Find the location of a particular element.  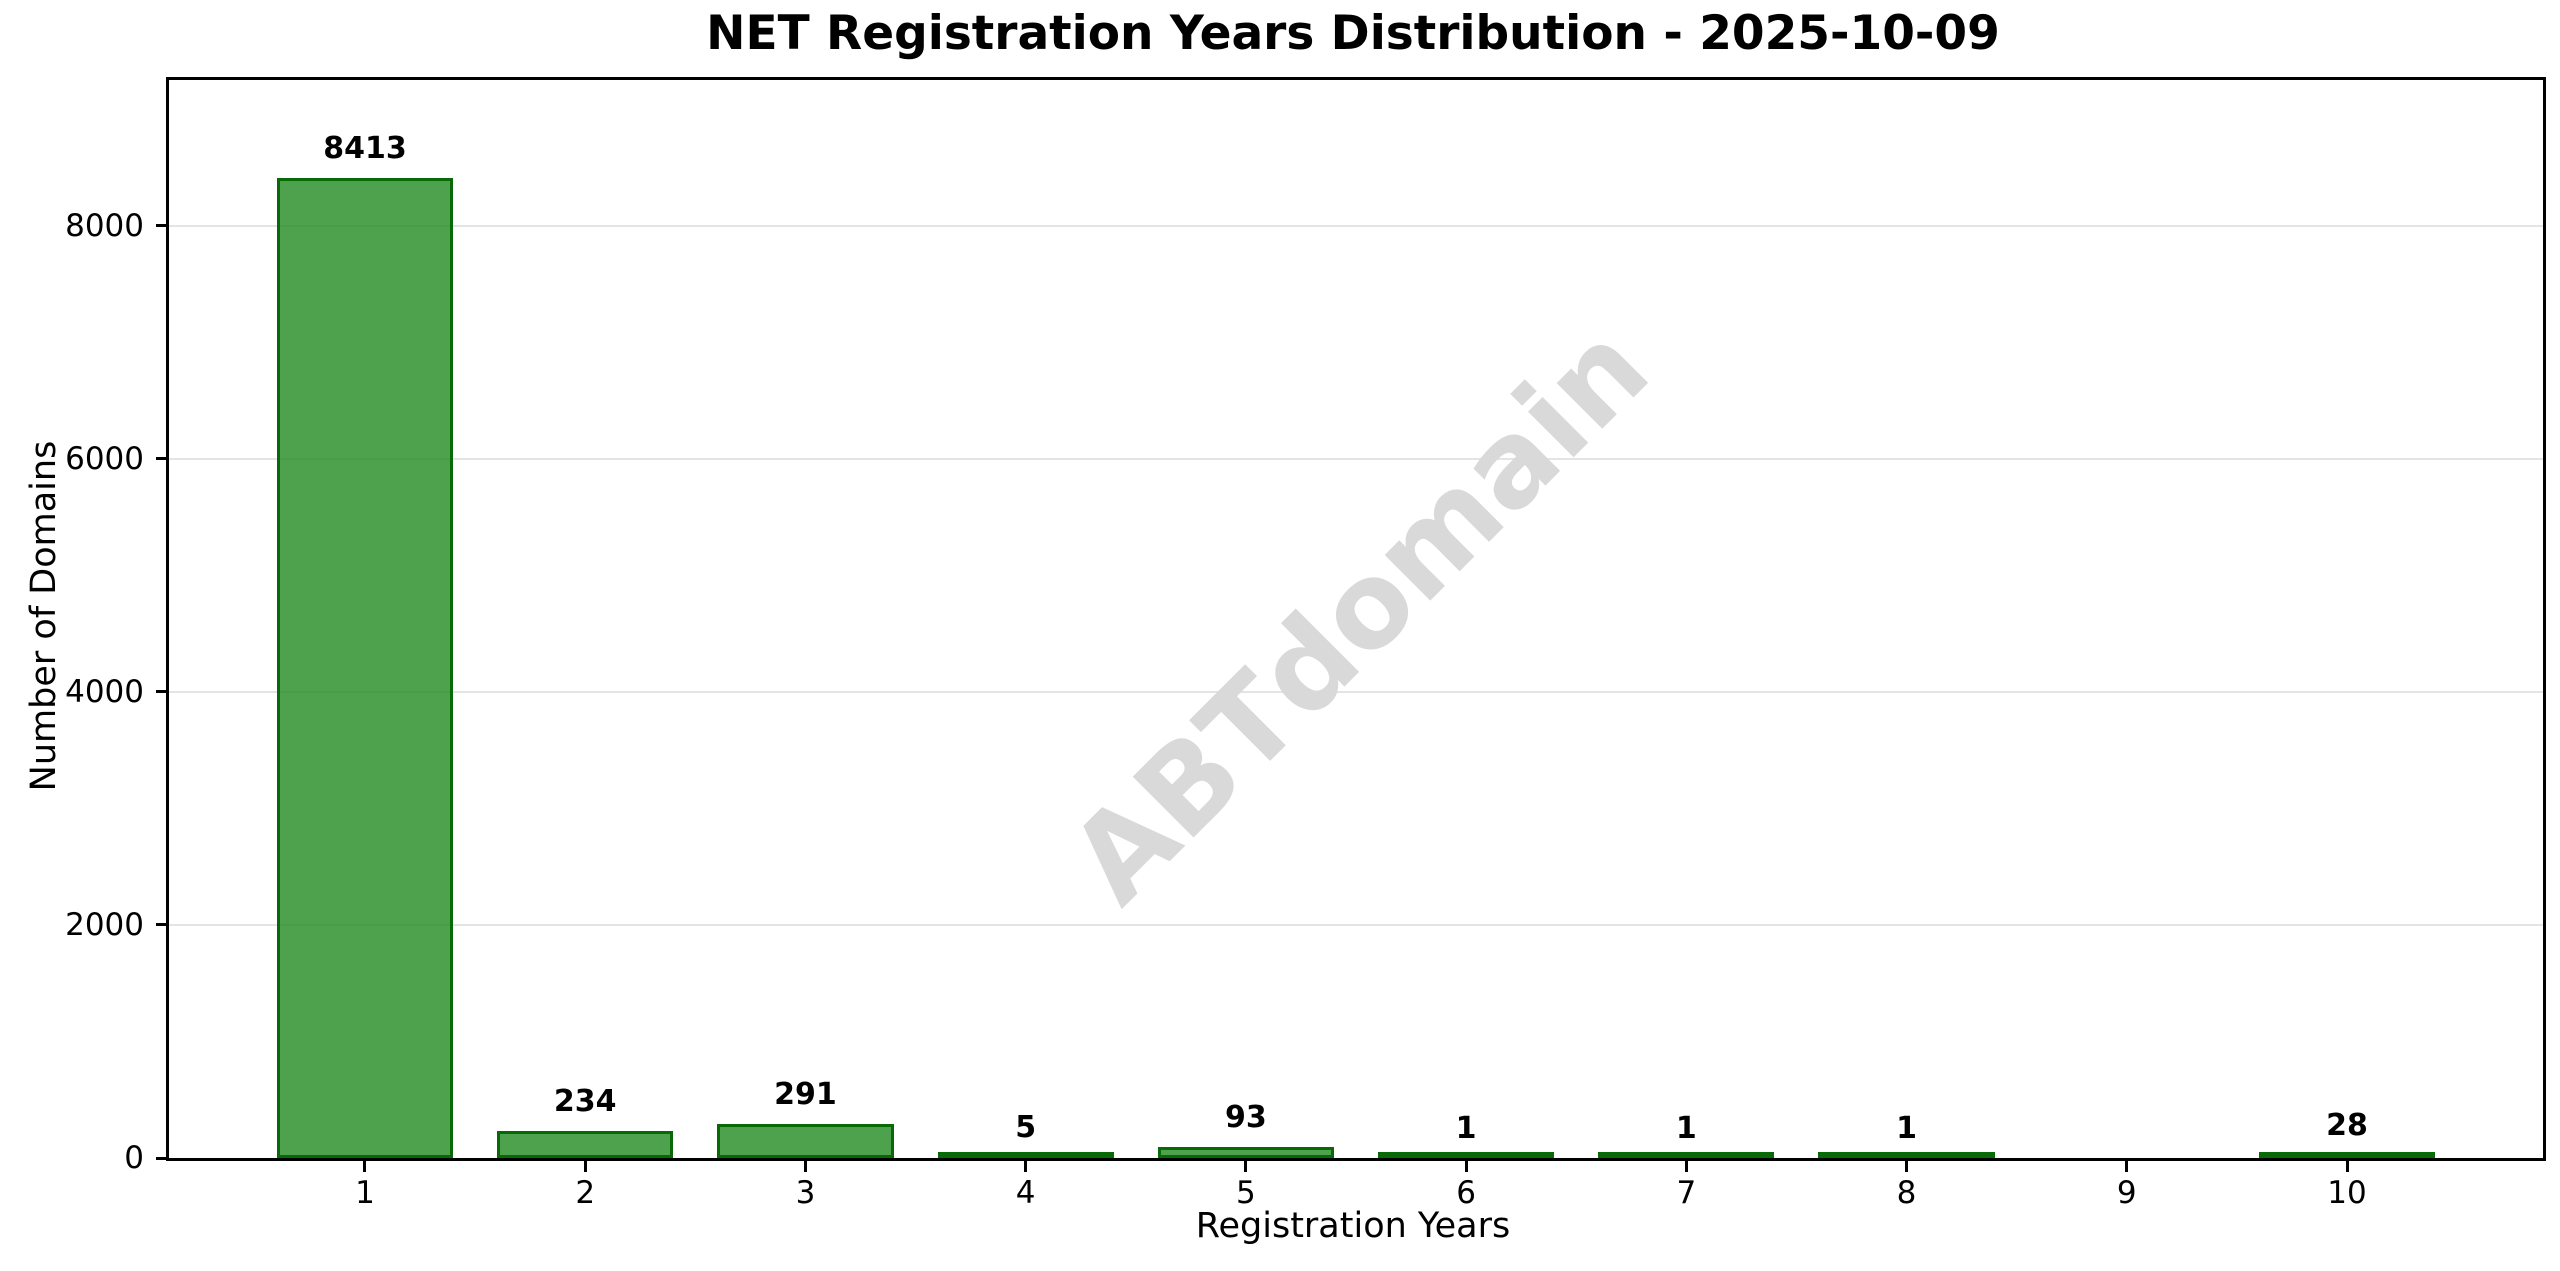

bar-value-label: 5 is located at coordinates (1026, 1128).